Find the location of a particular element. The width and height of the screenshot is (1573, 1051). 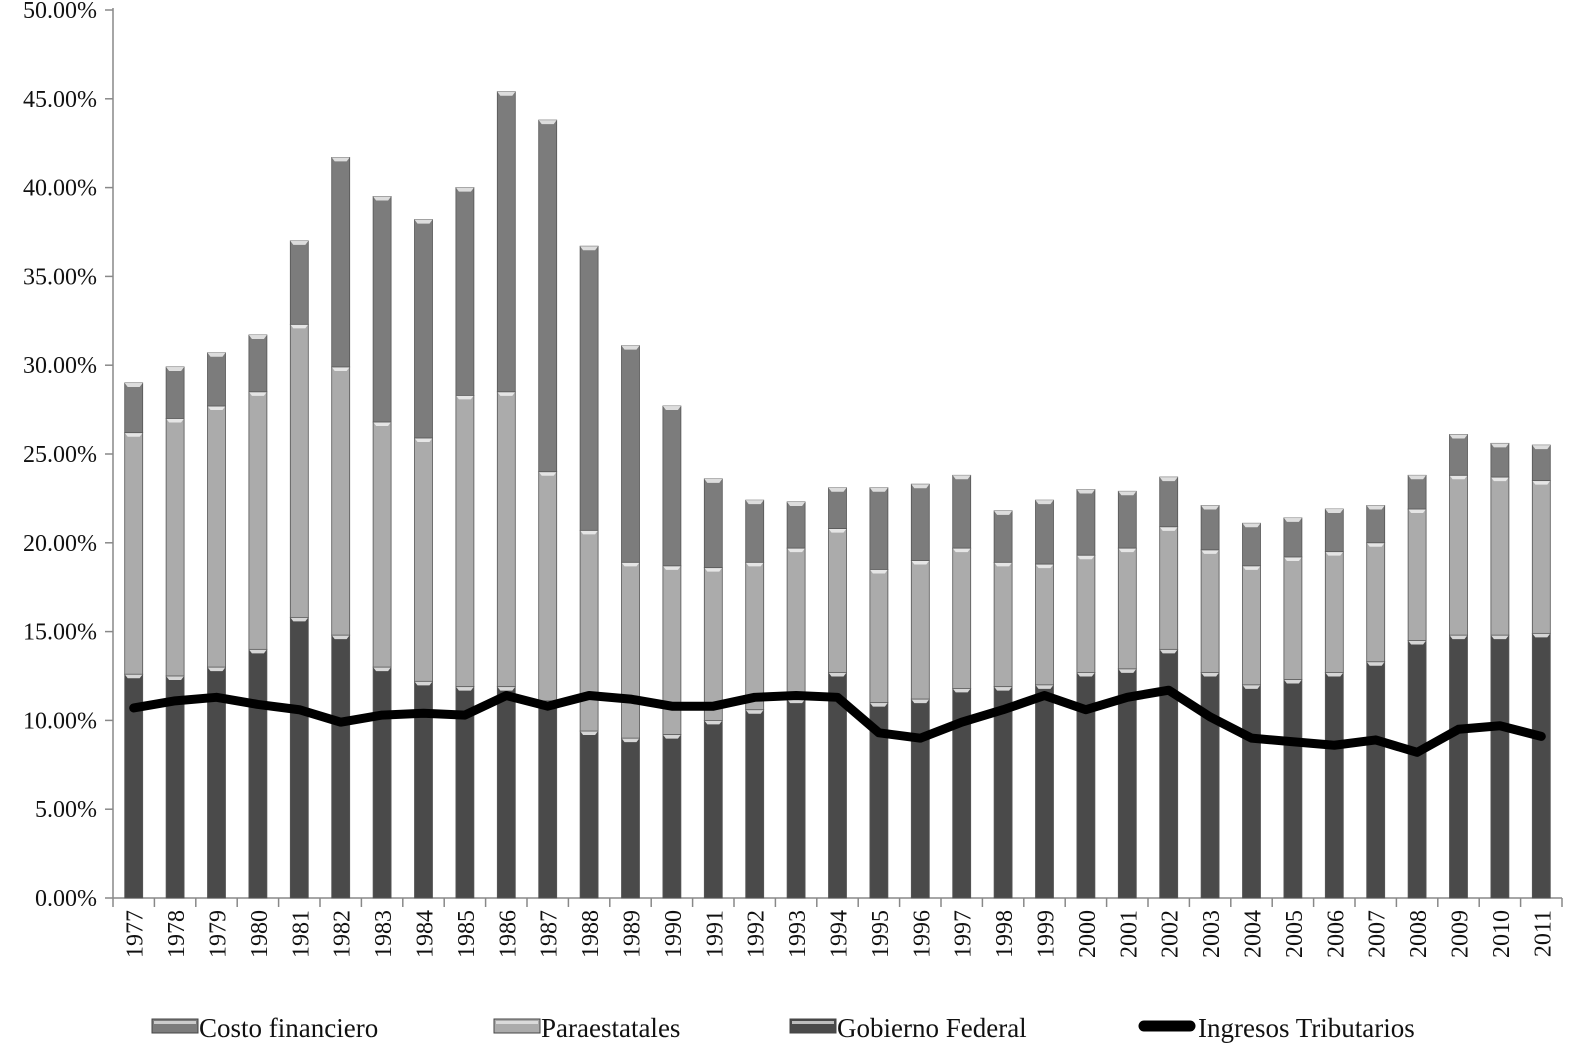

legend-label: Costo financiero is located at coordinates (288, 1028).